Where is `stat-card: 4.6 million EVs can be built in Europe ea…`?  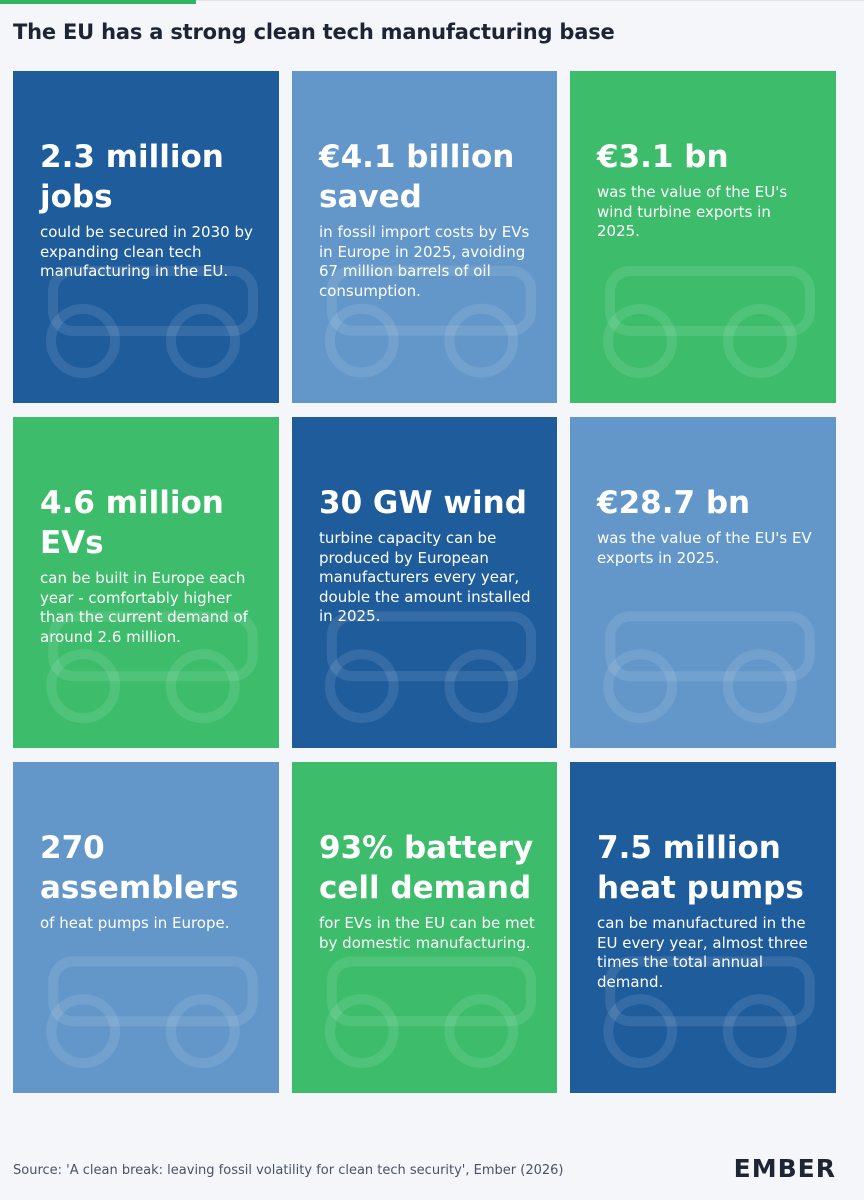 stat-card: 4.6 million EVs can be built in Europe ea… is located at coordinates (146, 582).